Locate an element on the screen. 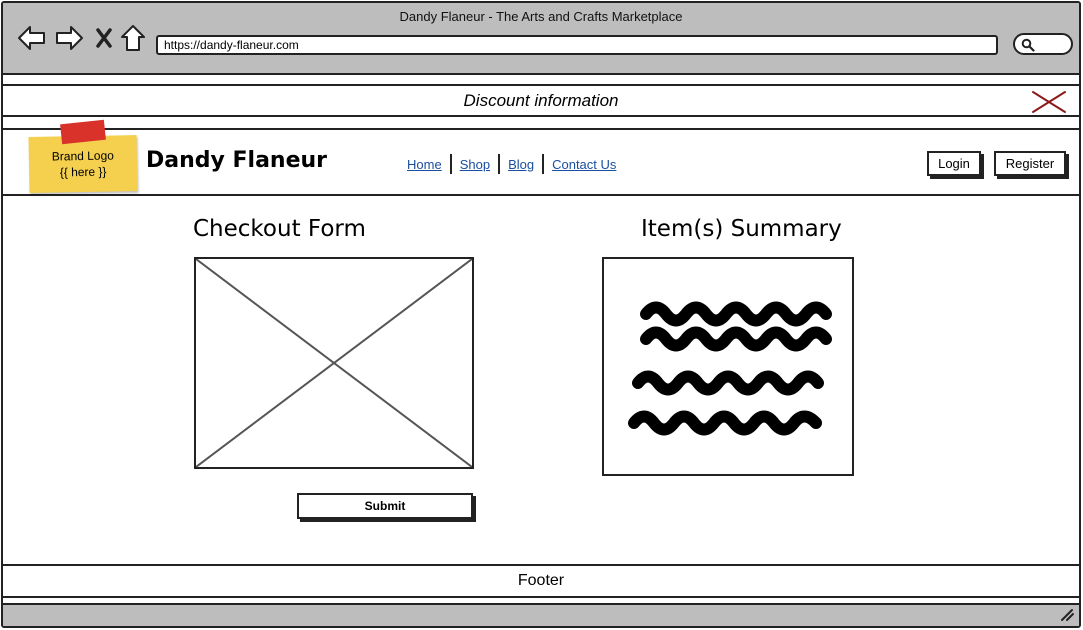  discount-text: Discount information is located at coordinates (541, 100).